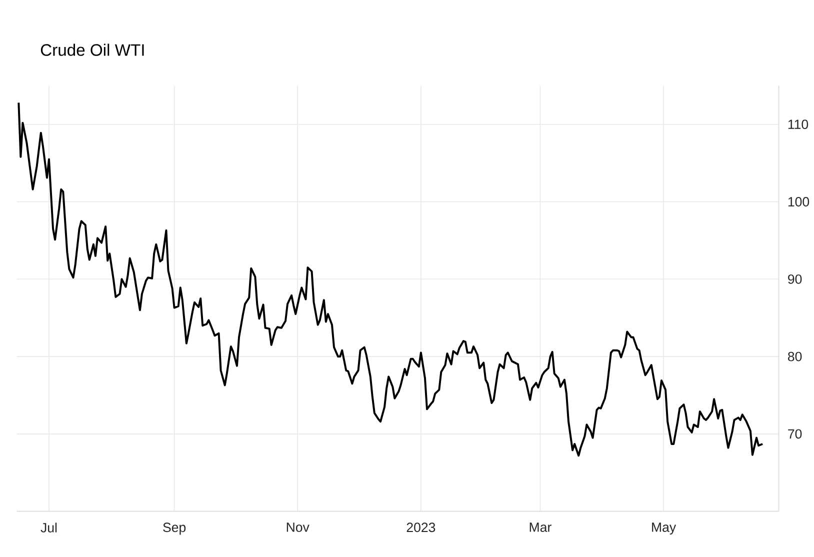 The width and height of the screenshot is (814, 557). I want to click on x-tick-label: May, so click(664, 528).